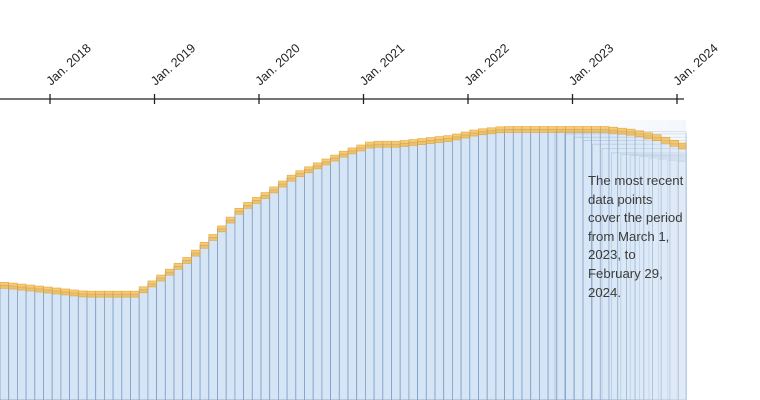 Image resolution: width=760 pixels, height=400 pixels. Describe the element at coordinates (382, 64) in the screenshot. I see `tick-label: Jan. 2021` at that location.